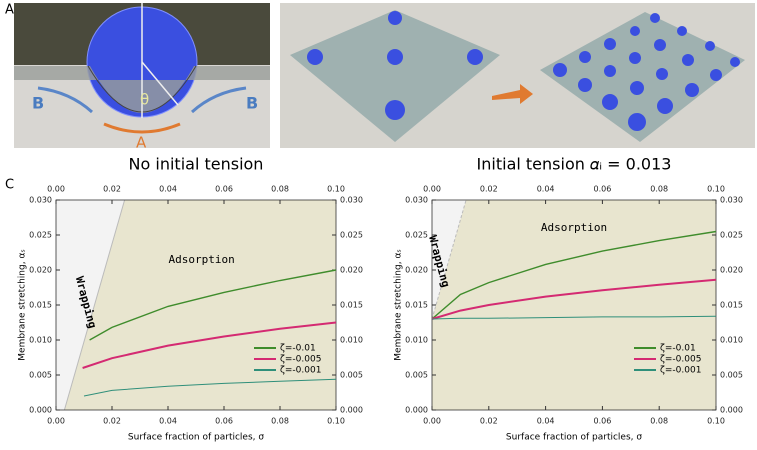 The image size is (757, 450). I want to click on illustration-a, so click(142, 75).